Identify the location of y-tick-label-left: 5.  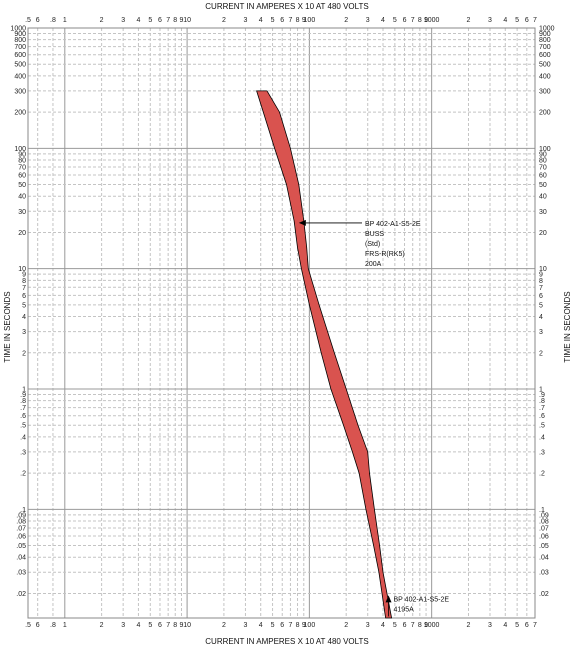
(24, 305).